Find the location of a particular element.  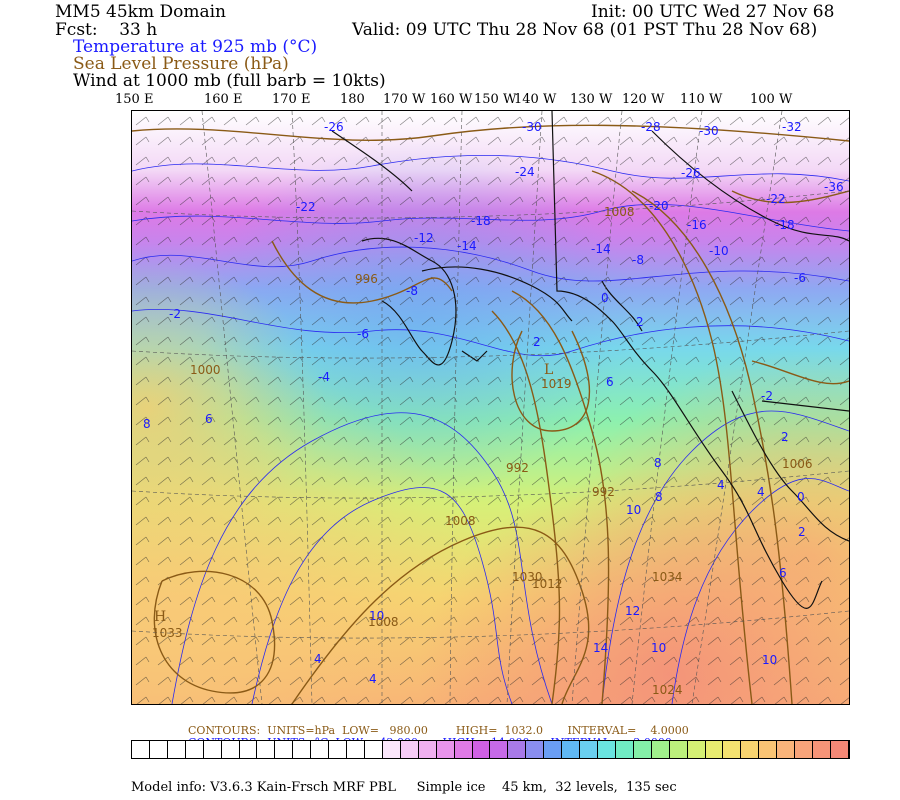

lon-label: 170 W is located at coordinates (404, 99).